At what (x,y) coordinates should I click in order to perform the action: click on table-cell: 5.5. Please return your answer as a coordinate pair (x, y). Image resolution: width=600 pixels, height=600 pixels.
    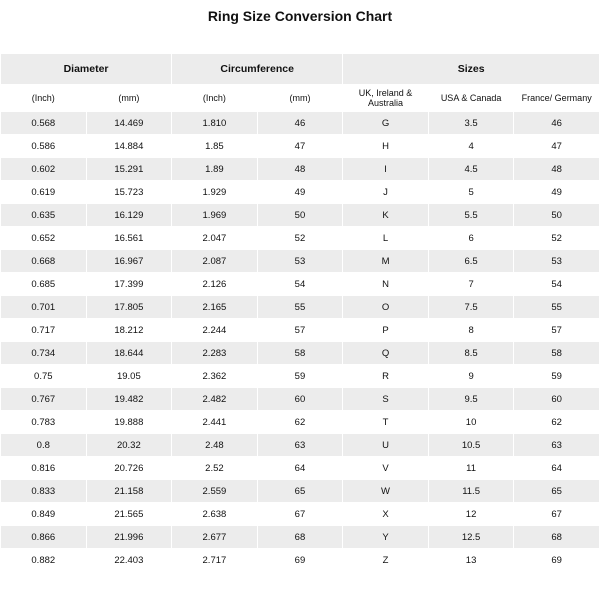
    Looking at the image, I should click on (471, 215).